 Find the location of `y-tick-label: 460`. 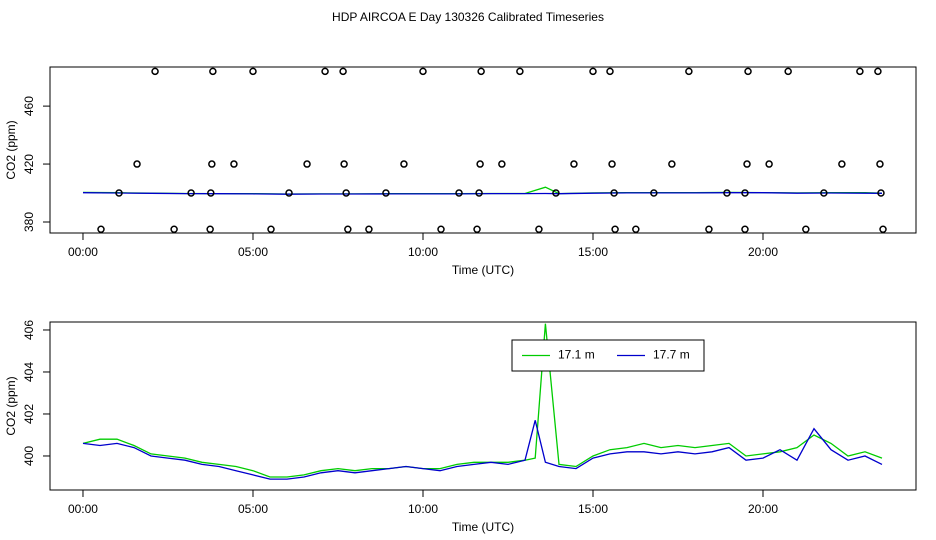

y-tick-label: 460 is located at coordinates (29, 106).